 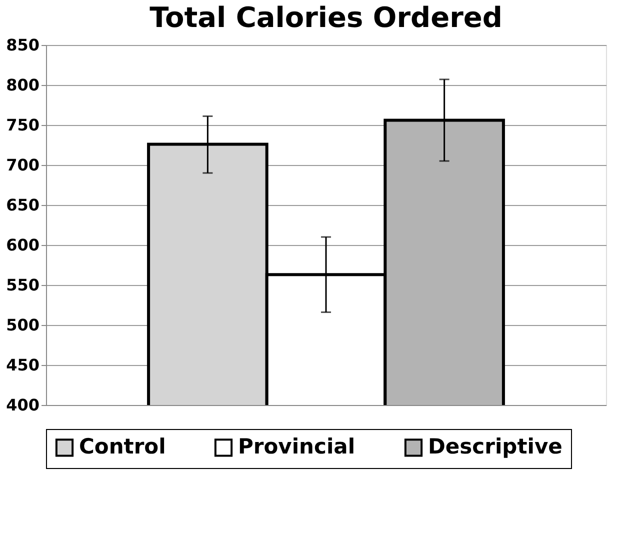 I want to click on y-tick-label: 750, so click(x=23, y=125).